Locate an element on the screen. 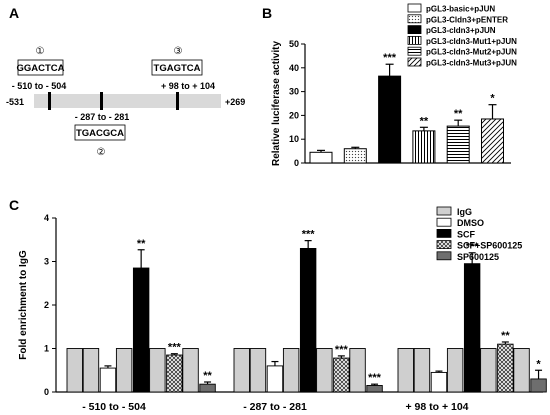 This screenshot has width=550, height=415. c-legend-label: SP600125 is located at coordinates (478, 257).